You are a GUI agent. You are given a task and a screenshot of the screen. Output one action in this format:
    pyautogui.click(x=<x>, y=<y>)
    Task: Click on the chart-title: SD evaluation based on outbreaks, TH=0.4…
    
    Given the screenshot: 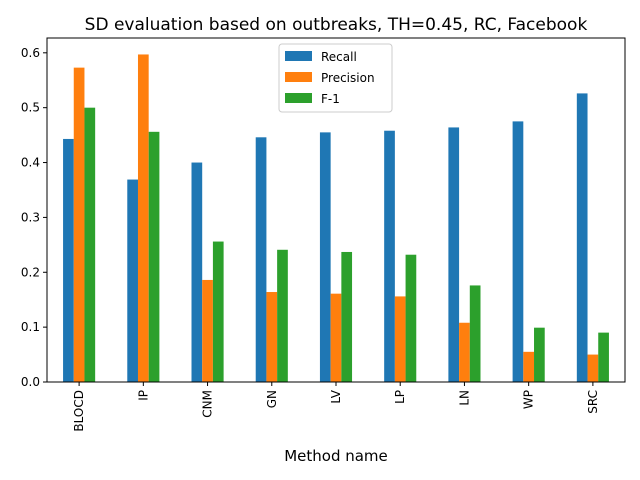 What is the action you would take?
    pyautogui.click(x=336, y=25)
    